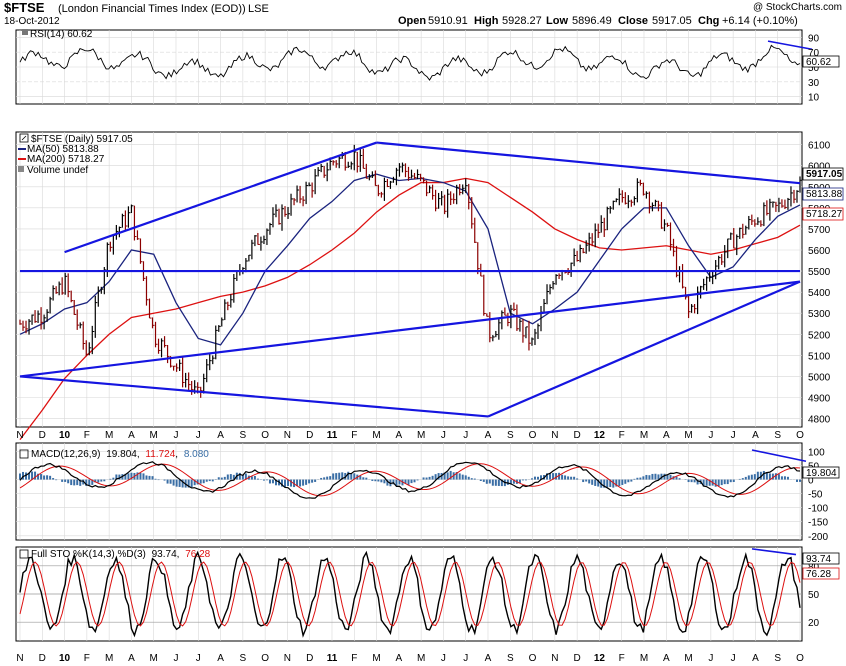  I want to click on sto-legend: Full STO %K(14,3) %D(3) 93.74, 76.28, so click(121, 554).